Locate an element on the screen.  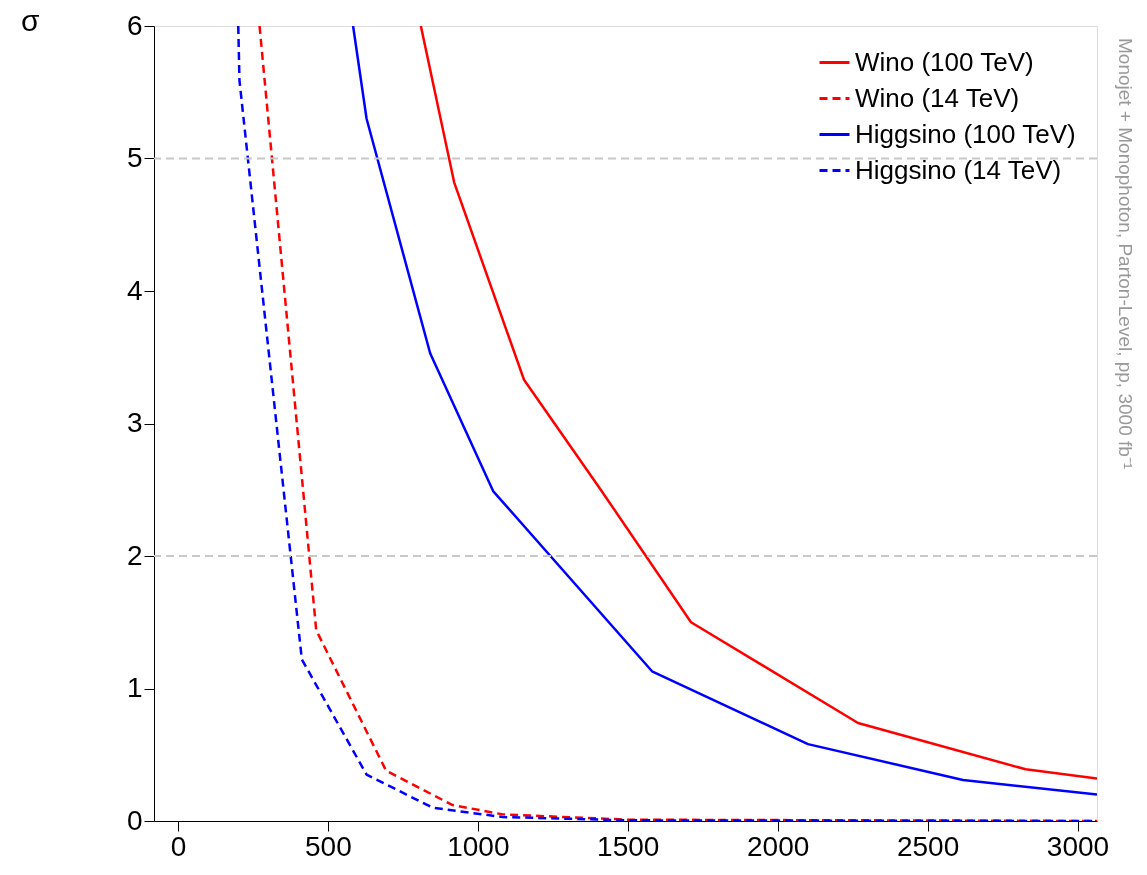
legend-label: Higgsino (14 TeV) is located at coordinates (958, 169).